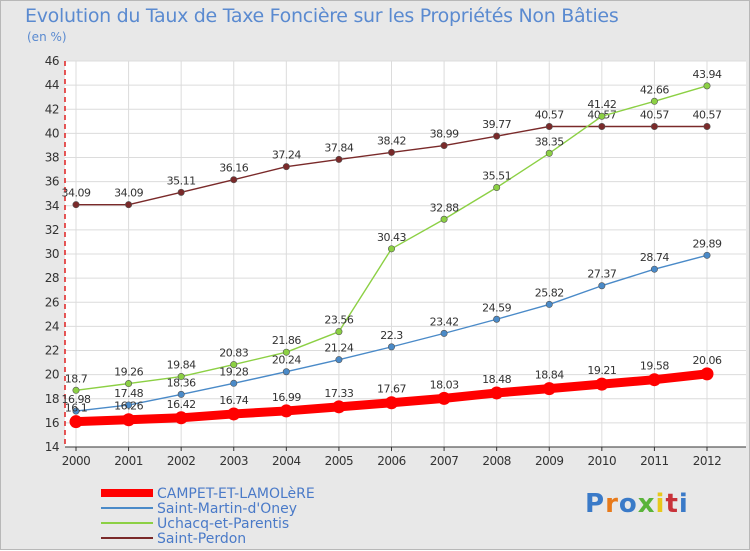  What do you see at coordinates (496, 307) in the screenshot?
I see `data-label: 24.59` at bounding box center [496, 307].